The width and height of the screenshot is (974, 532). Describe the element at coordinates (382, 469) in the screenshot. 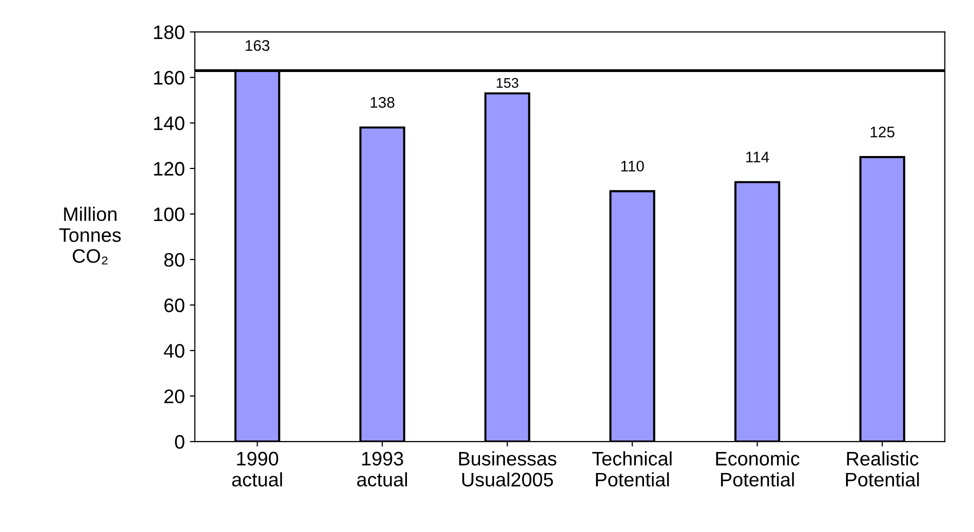

I see `x-tick-label: 1993 actual` at that location.